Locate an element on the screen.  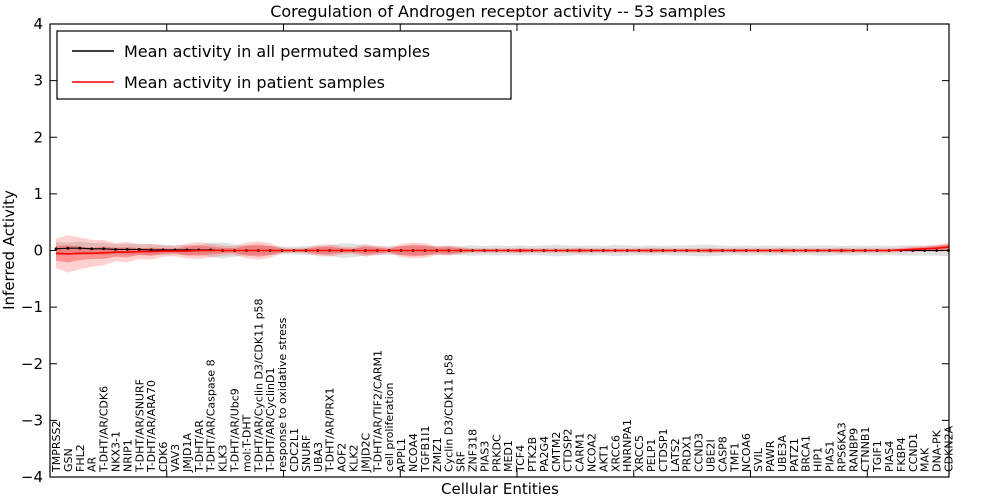
x-category-label: T-DHT/AR is located at coordinates (199, 446).